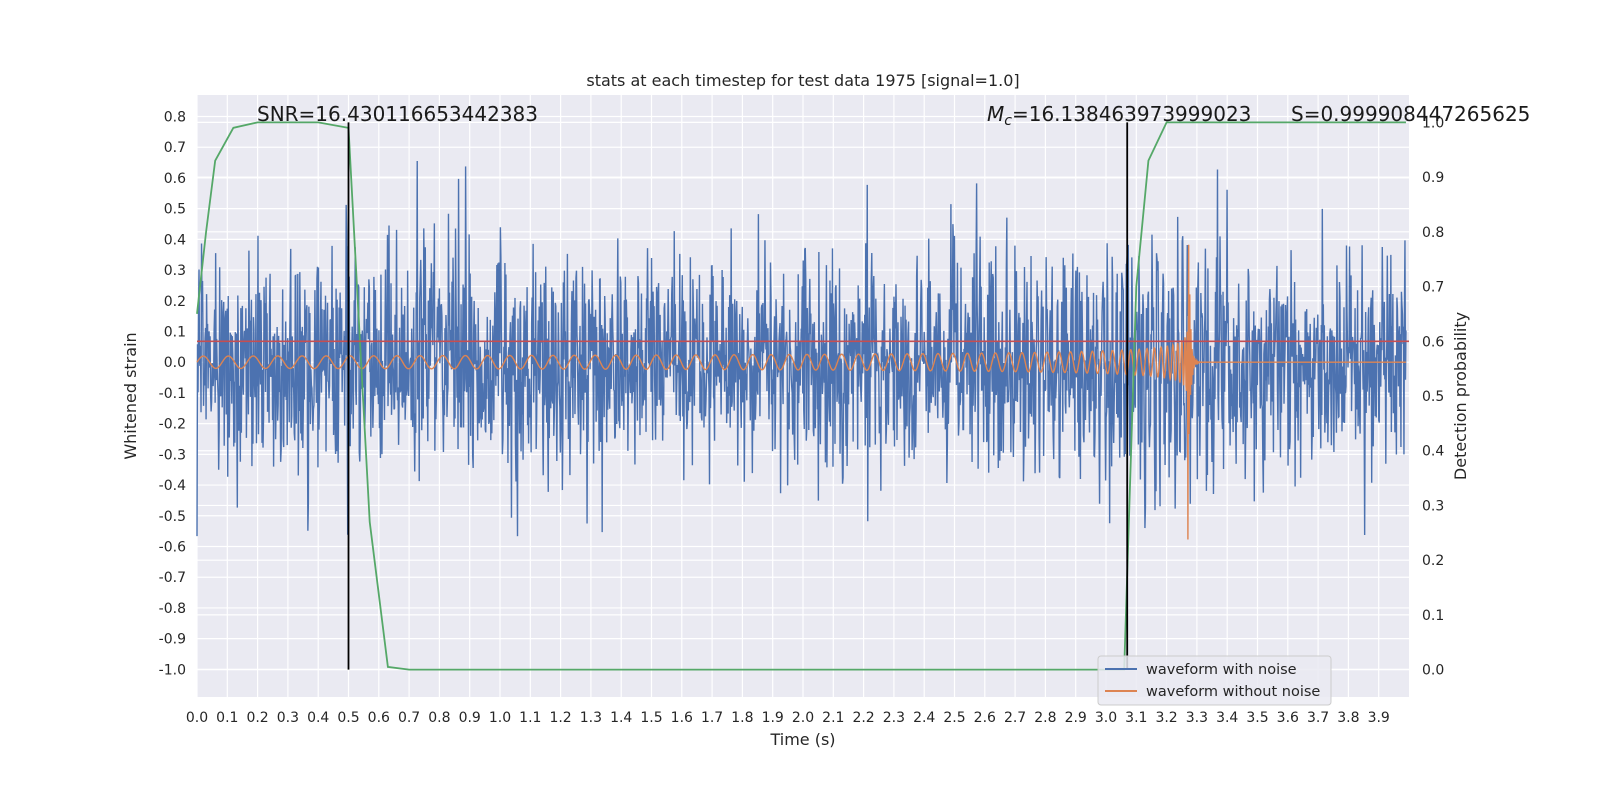 The width and height of the screenshot is (1600, 800). What do you see at coordinates (1166, 718) in the screenshot?
I see `x-tick-label: 3.2` at bounding box center [1166, 718].